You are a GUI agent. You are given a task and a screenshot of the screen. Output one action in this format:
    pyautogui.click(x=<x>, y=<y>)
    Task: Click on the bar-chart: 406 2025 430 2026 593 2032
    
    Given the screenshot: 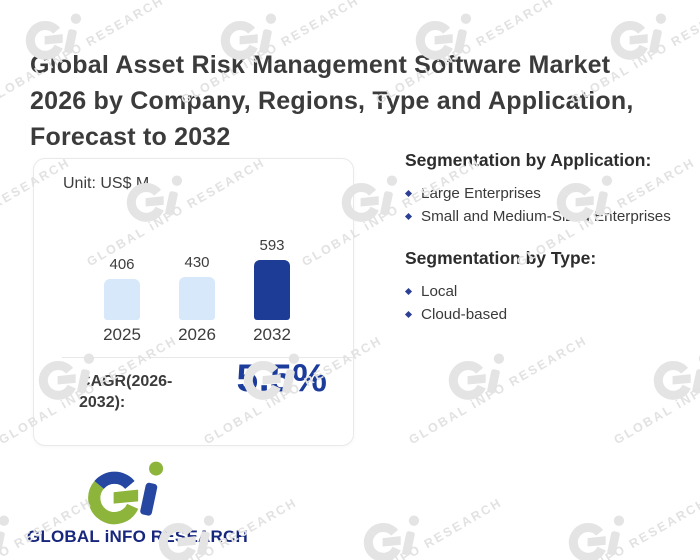 What is the action you would take?
    pyautogui.click(x=197, y=279)
    